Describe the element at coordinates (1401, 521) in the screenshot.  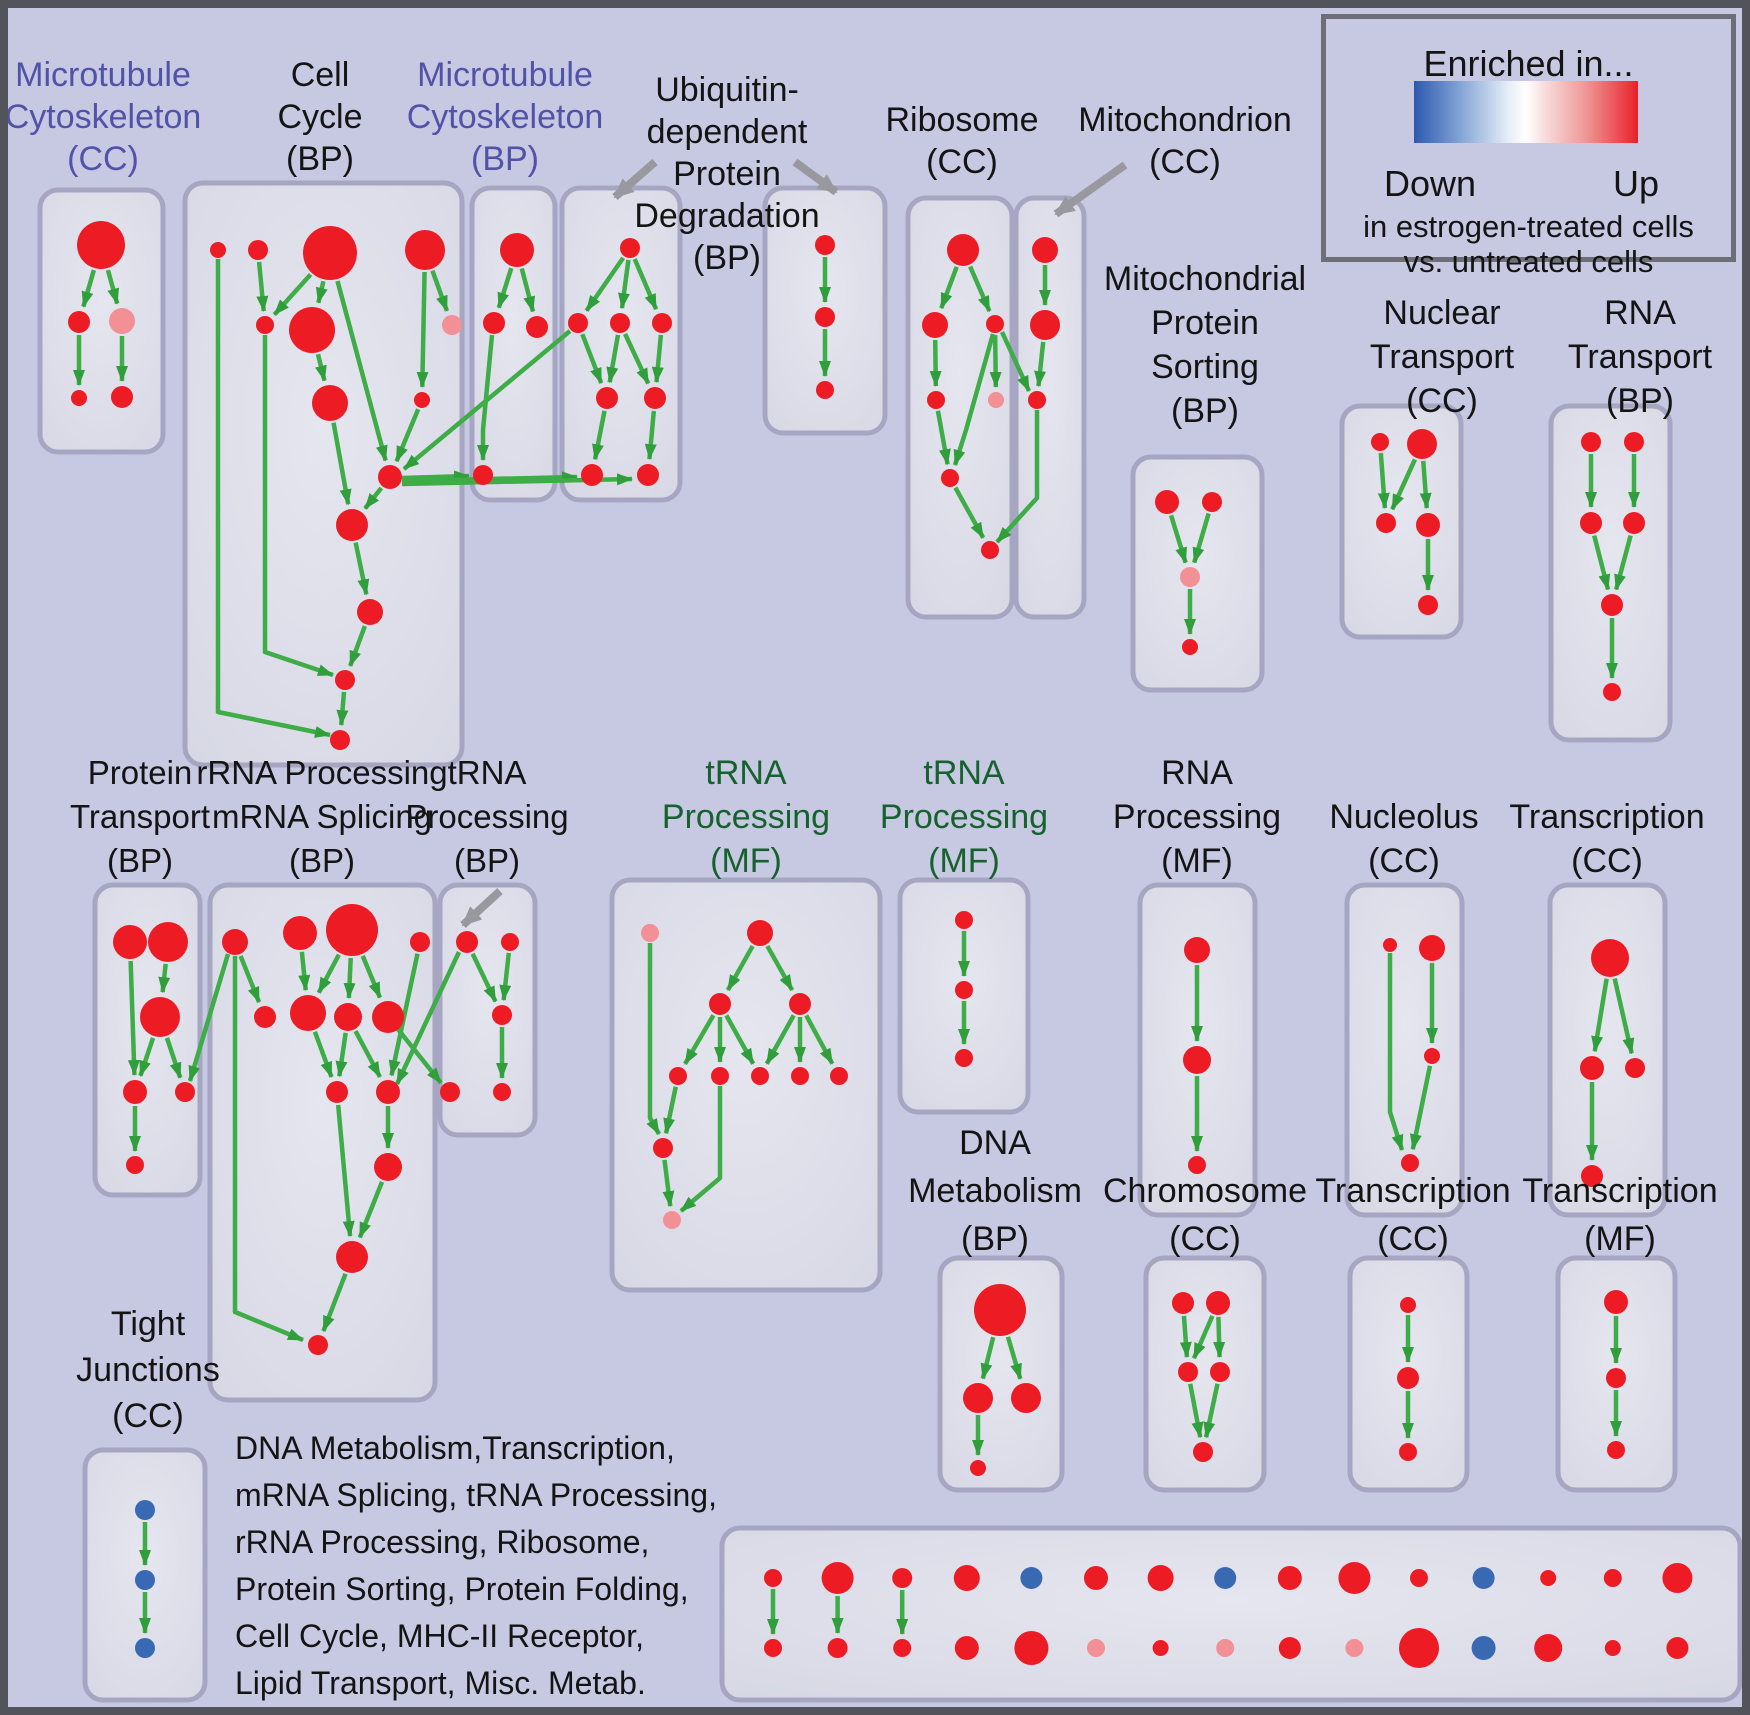
I see `cluster-box-nuclear-transport-cc` at that location.